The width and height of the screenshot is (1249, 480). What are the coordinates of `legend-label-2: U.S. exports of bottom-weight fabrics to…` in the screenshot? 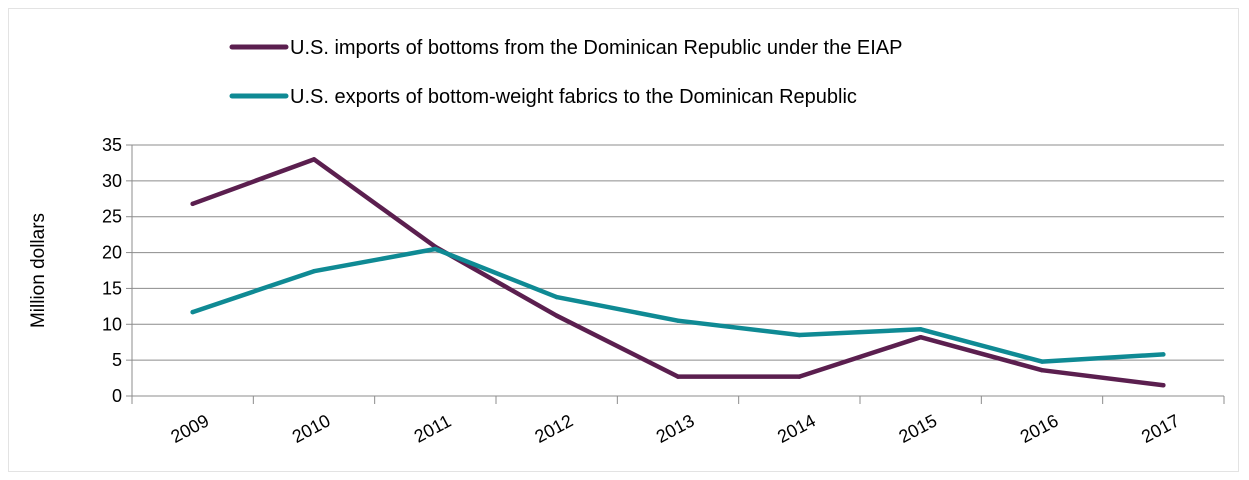 It's located at (573, 97).